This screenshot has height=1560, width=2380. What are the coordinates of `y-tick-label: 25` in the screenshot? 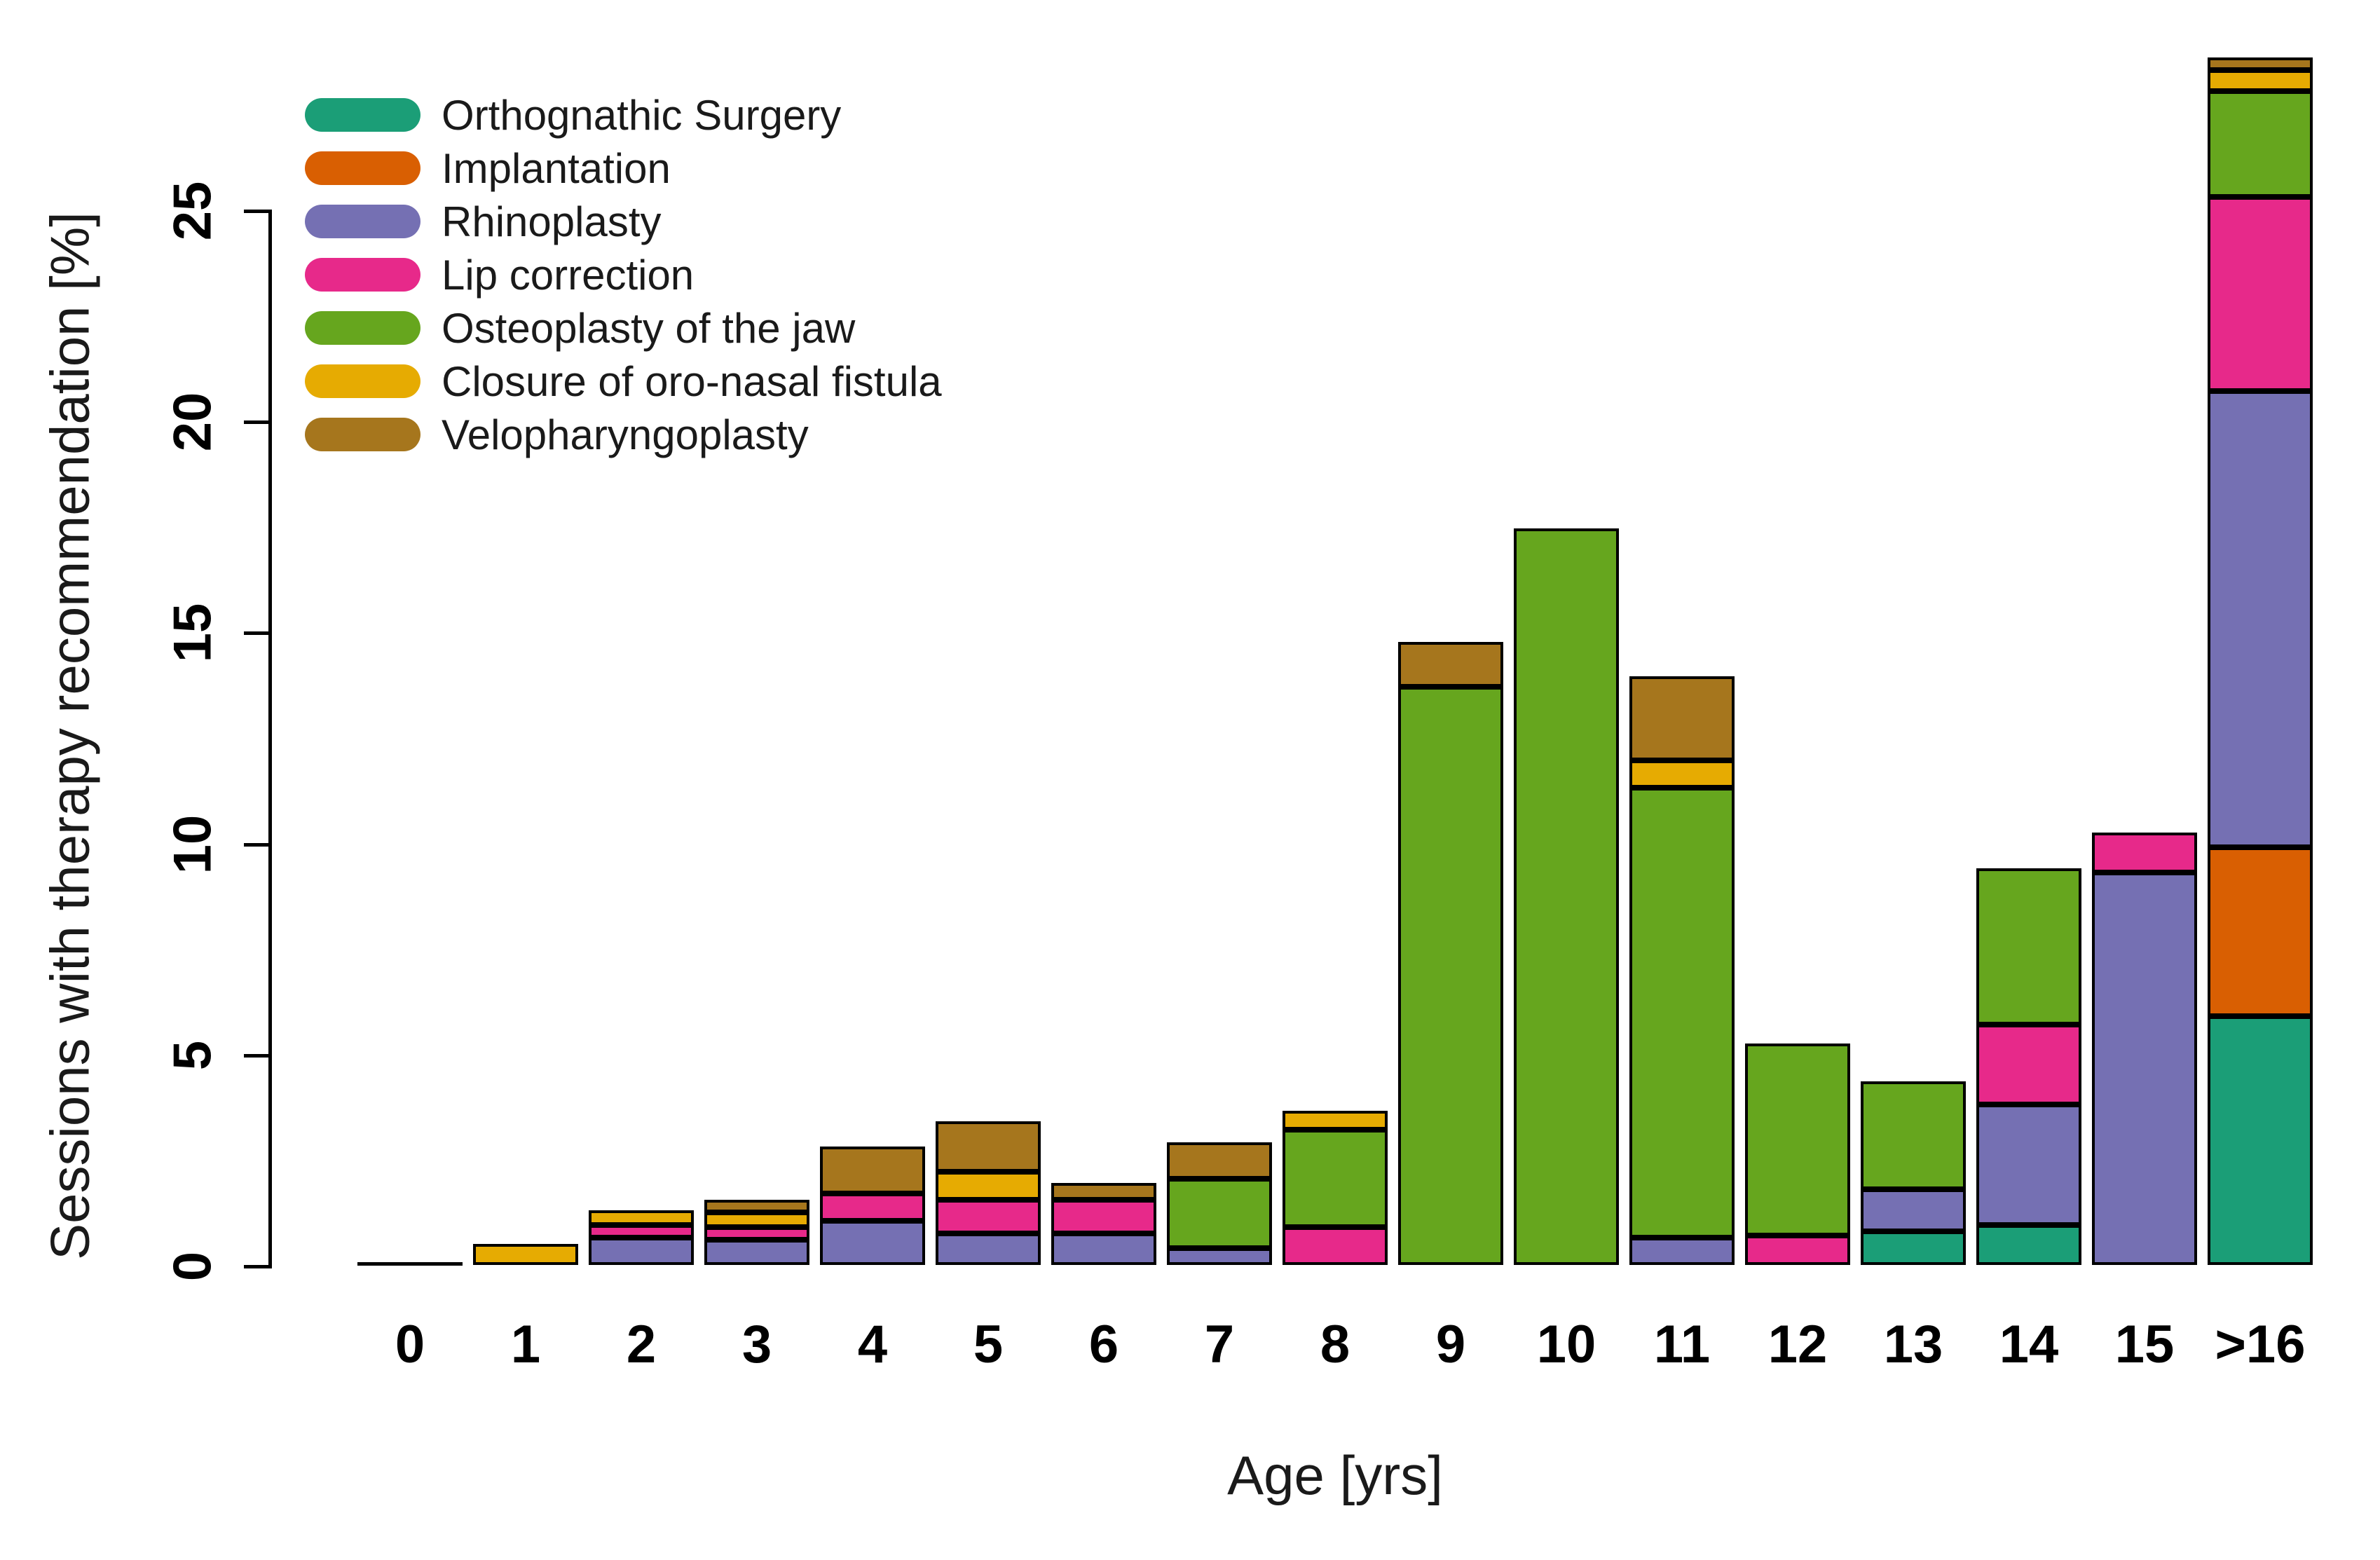 It's located at (193, 211).